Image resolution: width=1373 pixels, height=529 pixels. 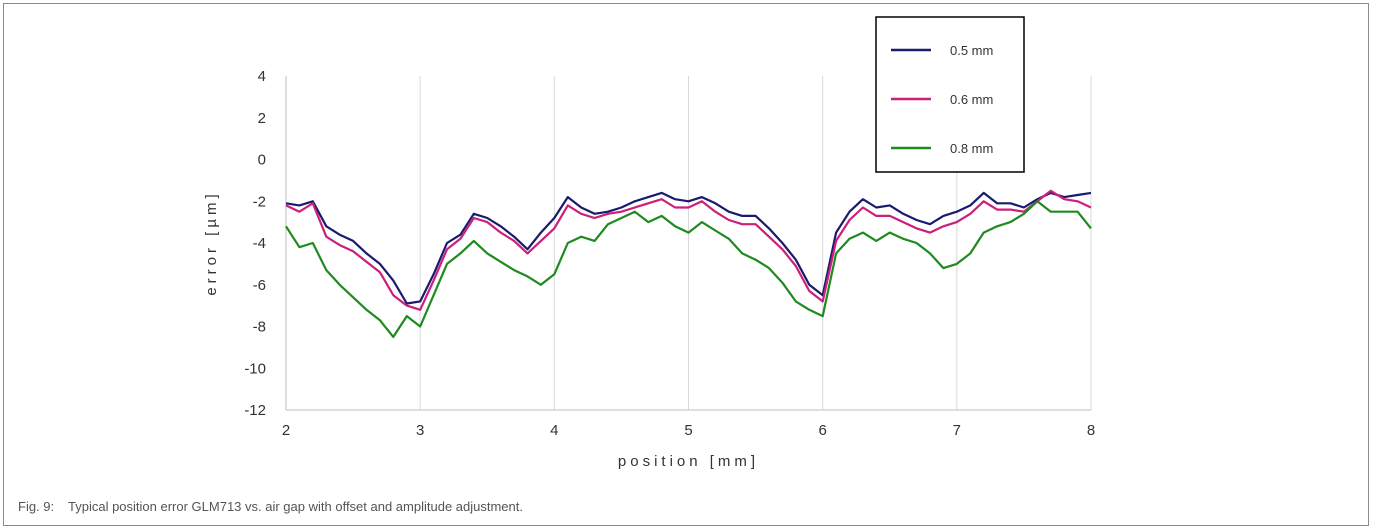 I want to click on legend: 0.5 mm 0.6 mm 0.8 mm, so click(x=950, y=94).